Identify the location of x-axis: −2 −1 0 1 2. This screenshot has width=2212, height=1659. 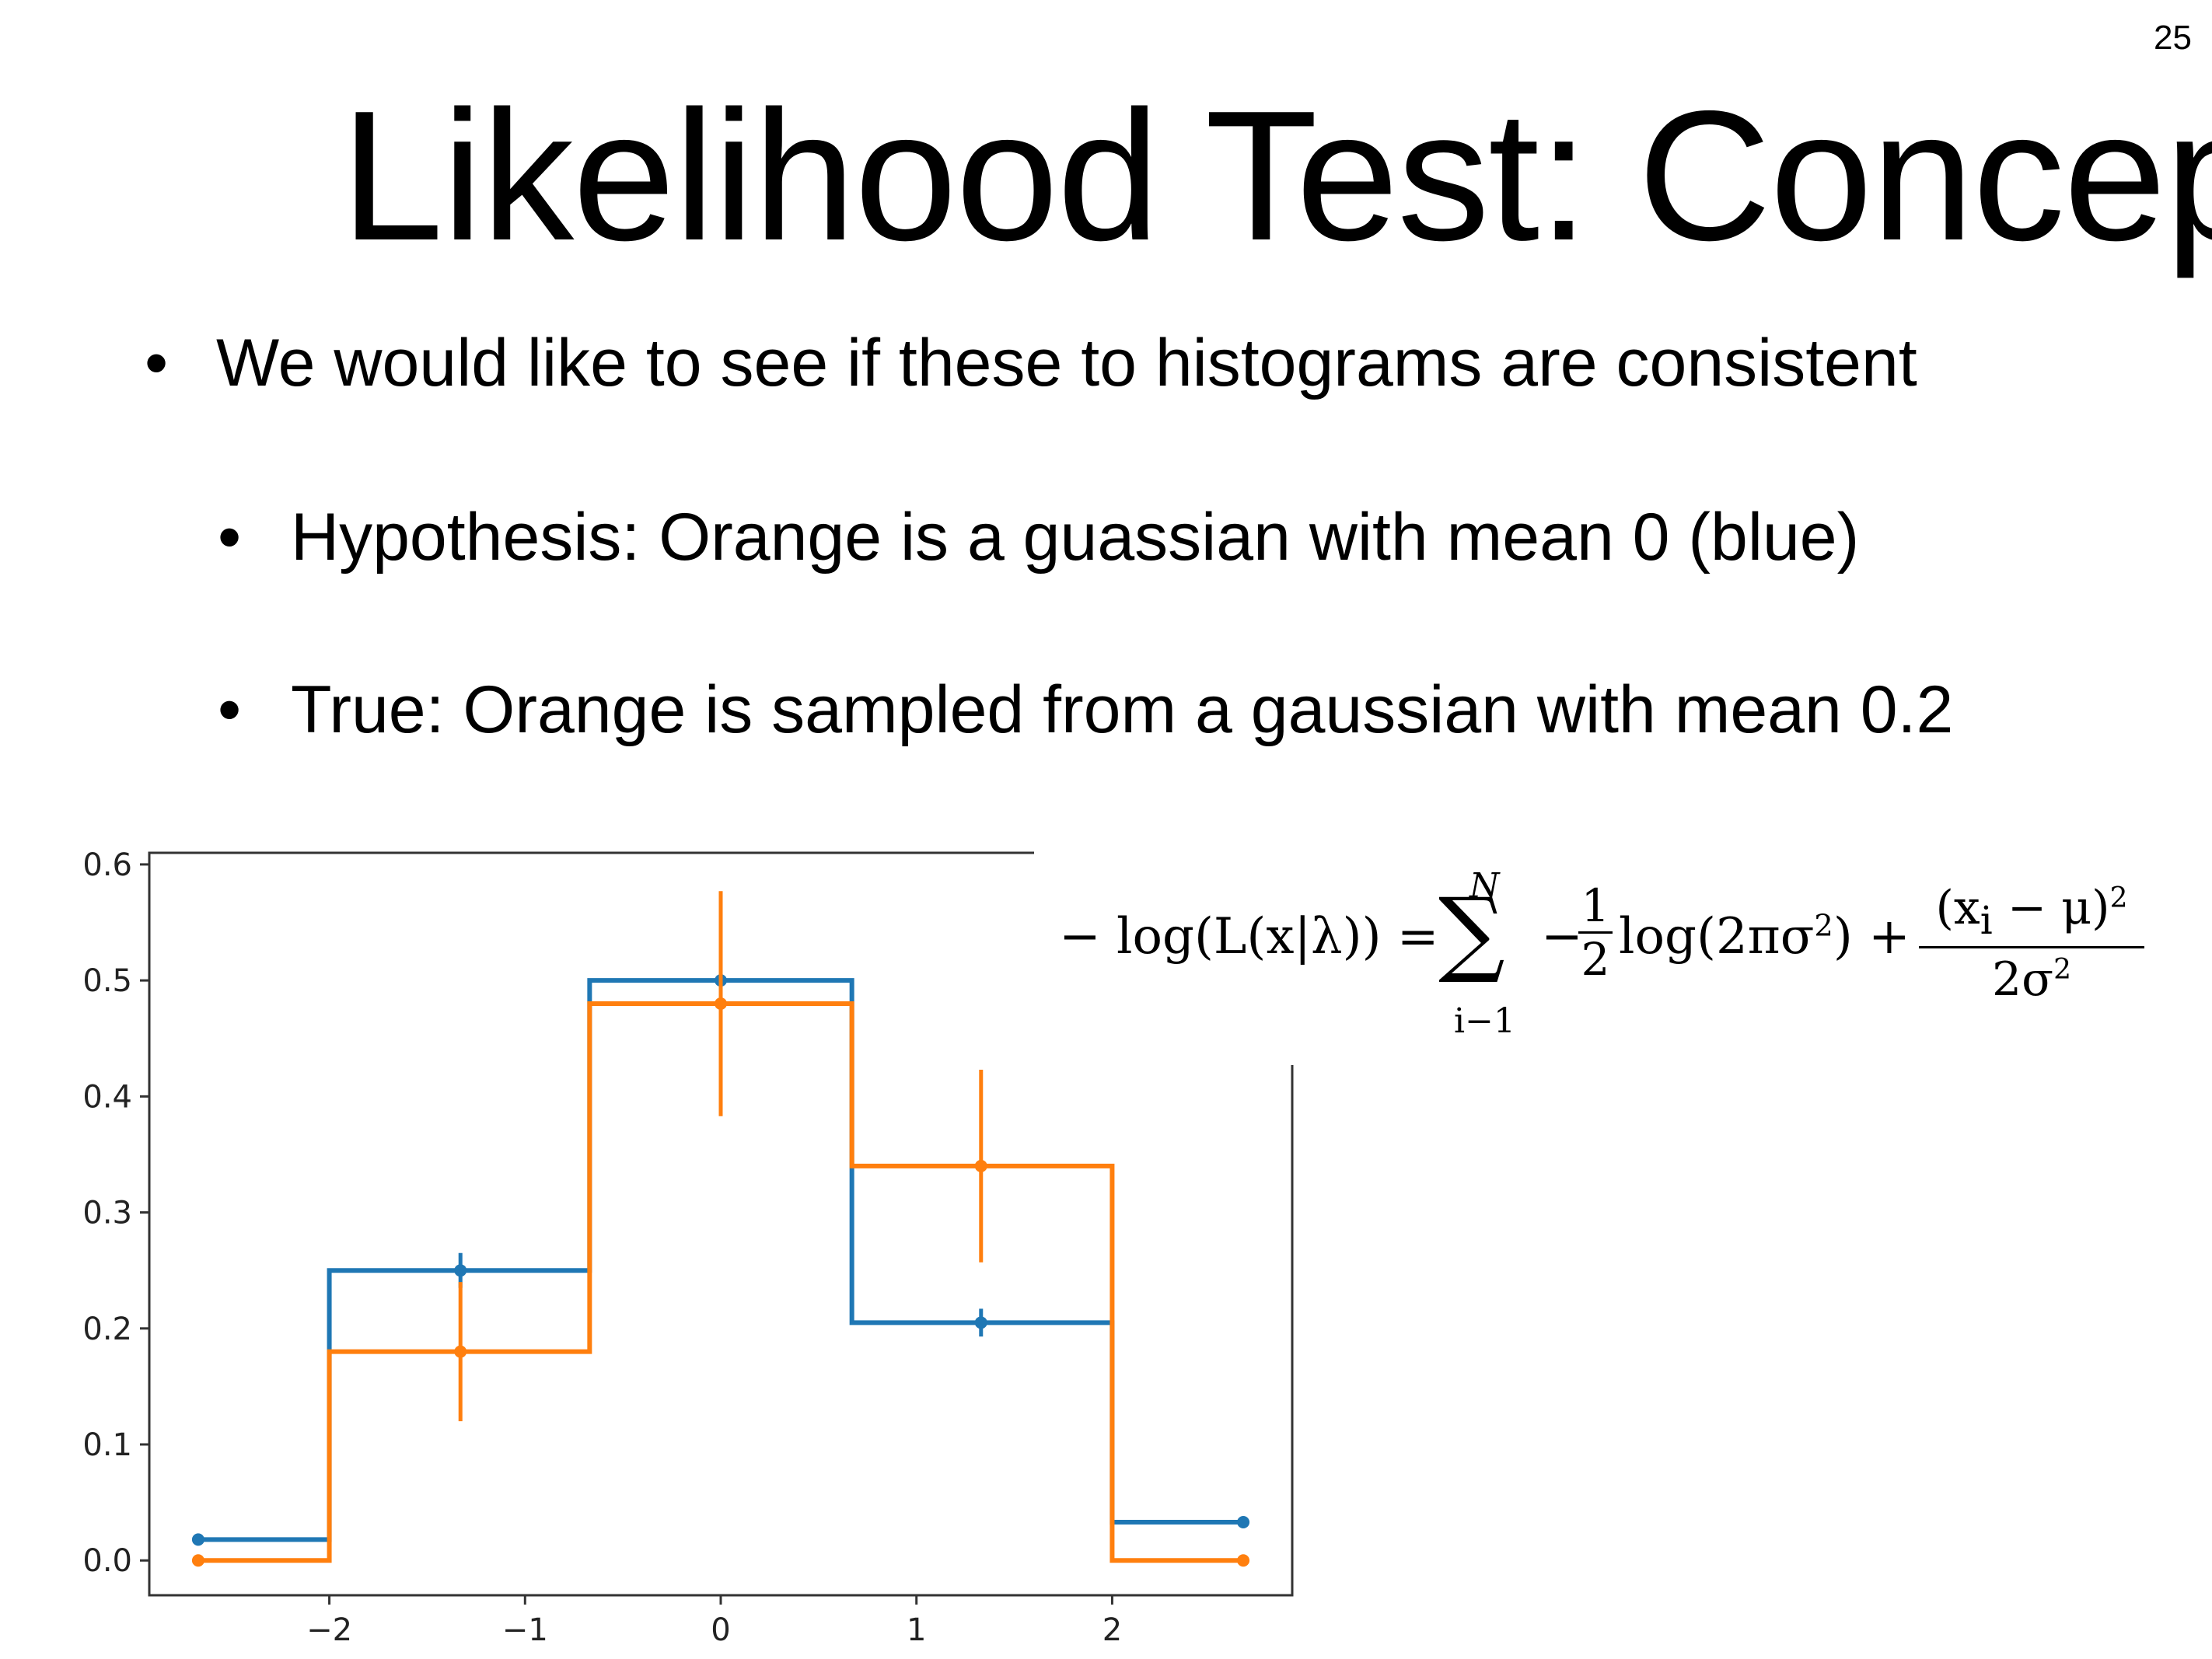
(714, 1621).